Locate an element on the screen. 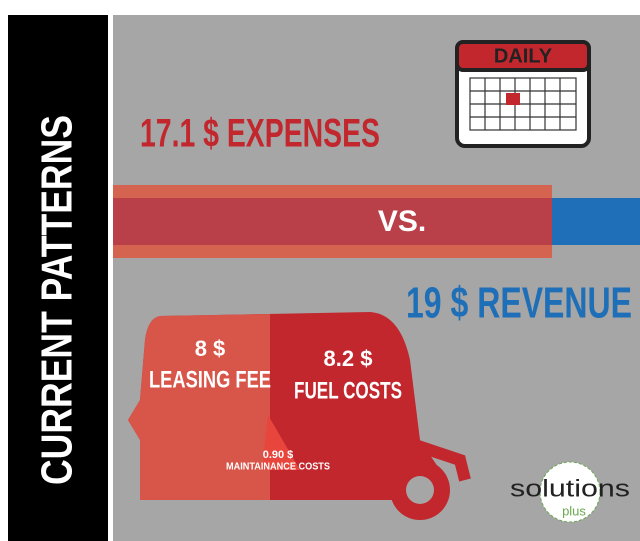 The image size is (640, 541). logo-circle is located at coordinates (570, 492).